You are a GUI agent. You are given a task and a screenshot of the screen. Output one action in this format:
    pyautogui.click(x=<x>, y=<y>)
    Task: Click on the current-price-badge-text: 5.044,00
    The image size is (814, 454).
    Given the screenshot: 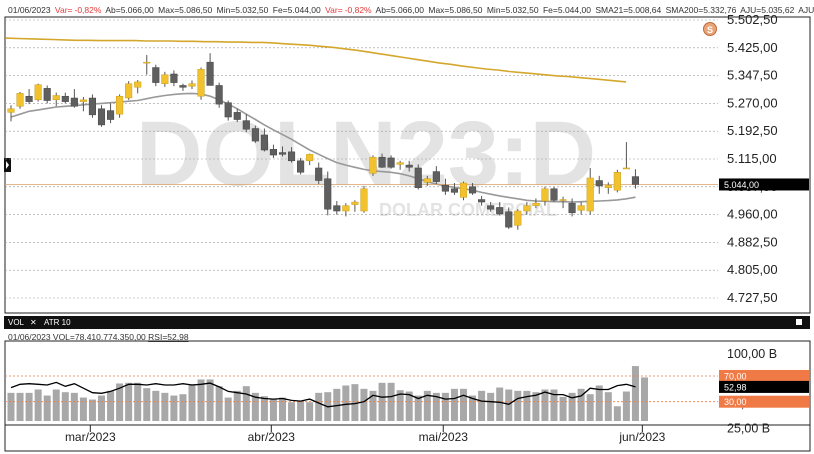 What is the action you would take?
    pyautogui.click(x=741, y=185)
    